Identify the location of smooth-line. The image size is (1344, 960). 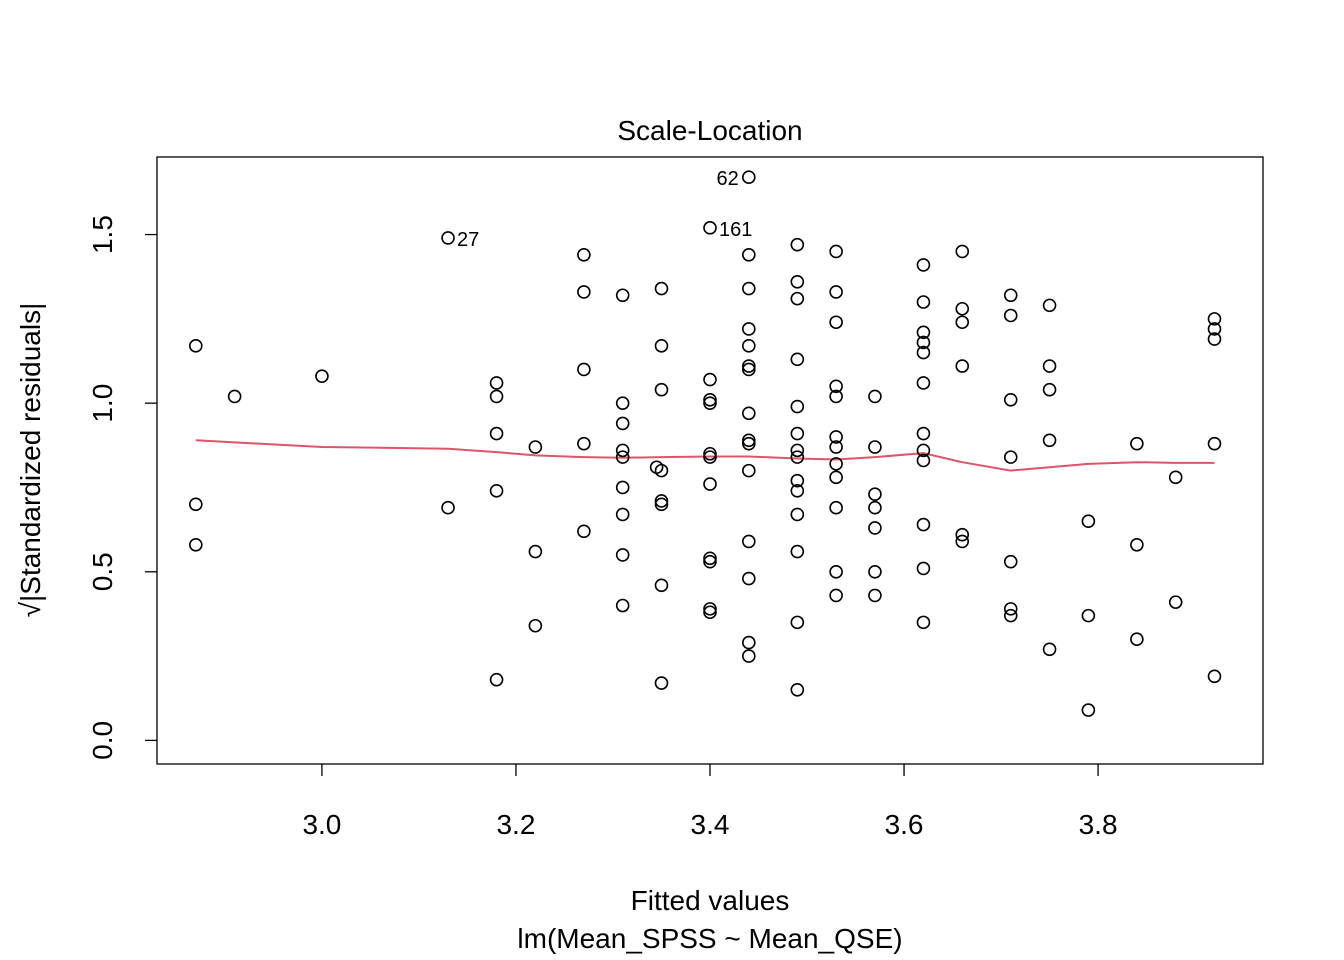
(705, 455).